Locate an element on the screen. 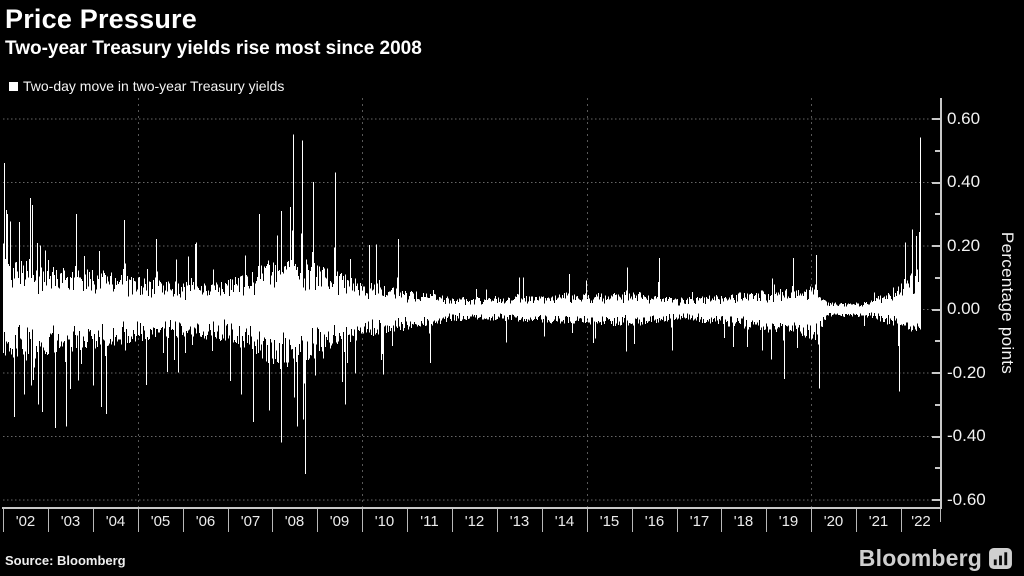 This screenshot has width=1024, height=576. x-tick-label: '22 is located at coordinates (921, 521).